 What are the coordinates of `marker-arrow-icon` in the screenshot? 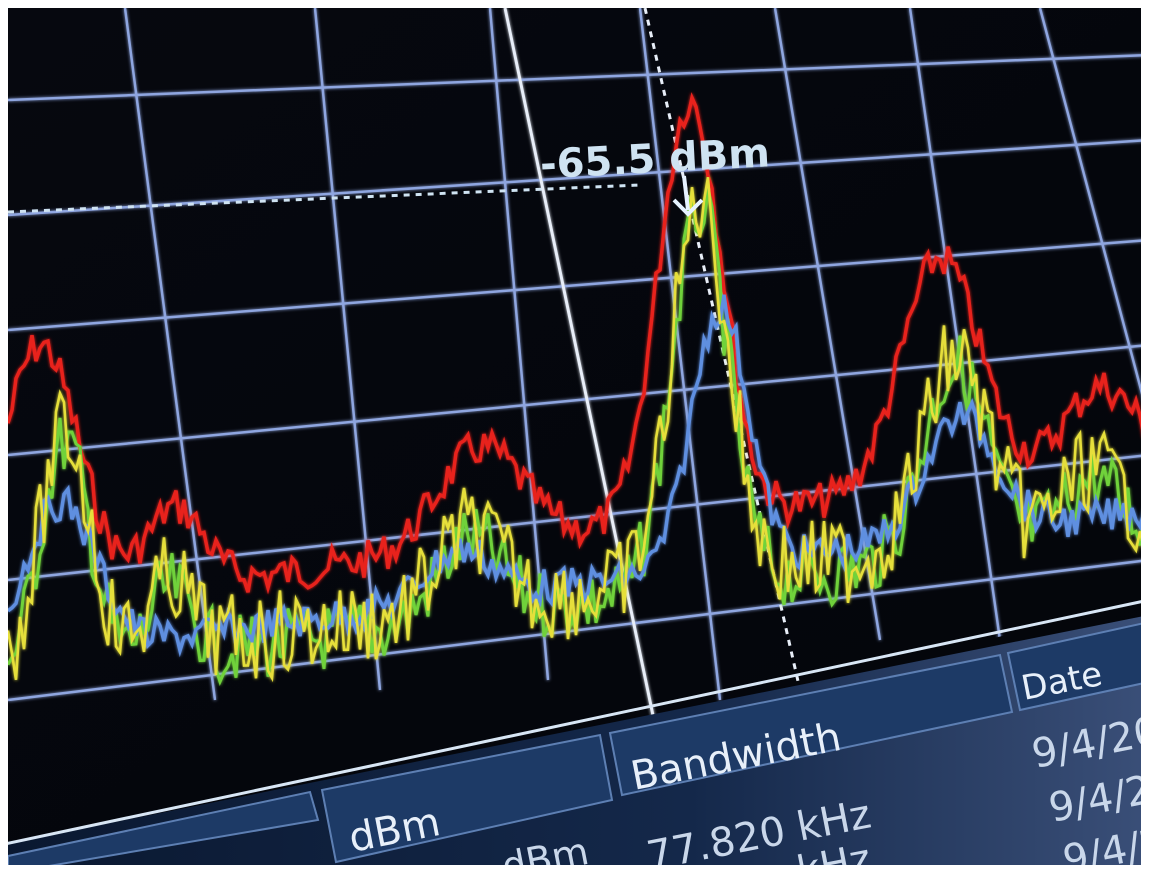 It's located at (688, 196).